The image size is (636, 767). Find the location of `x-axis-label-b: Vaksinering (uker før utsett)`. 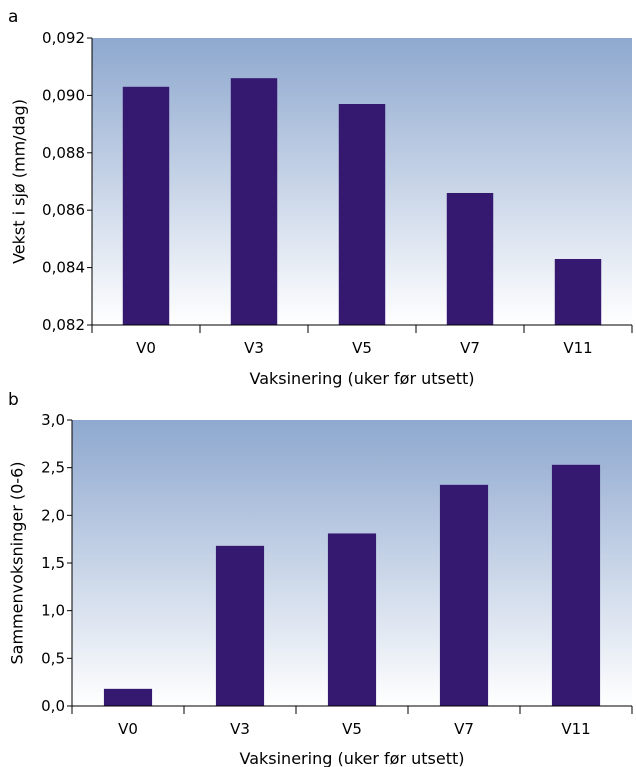

x-axis-label-b: Vaksinering (uker før utsett) is located at coordinates (352, 758).